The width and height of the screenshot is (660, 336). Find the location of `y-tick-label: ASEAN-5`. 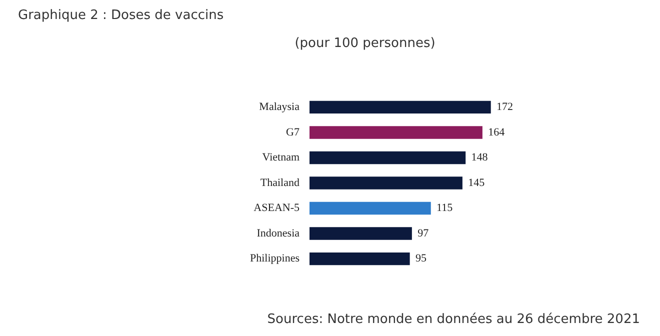

y-tick-label: ASEAN-5 is located at coordinates (277, 208).